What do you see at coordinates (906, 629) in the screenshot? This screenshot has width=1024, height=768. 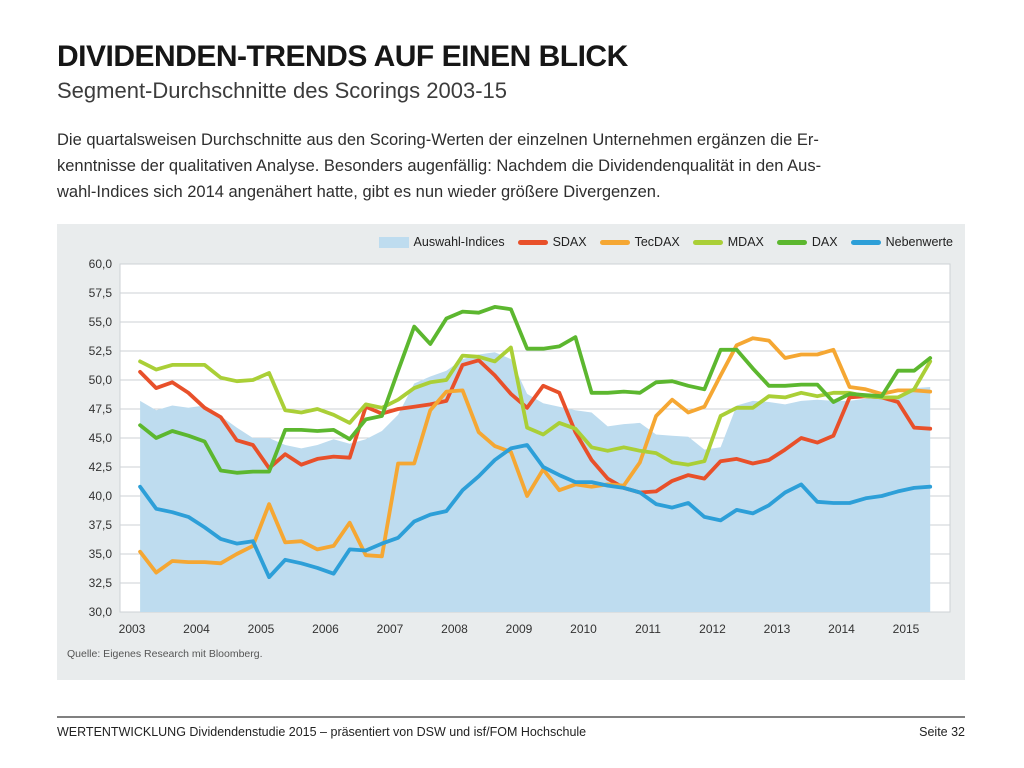 I see `x-tick-label: 2015` at bounding box center [906, 629].